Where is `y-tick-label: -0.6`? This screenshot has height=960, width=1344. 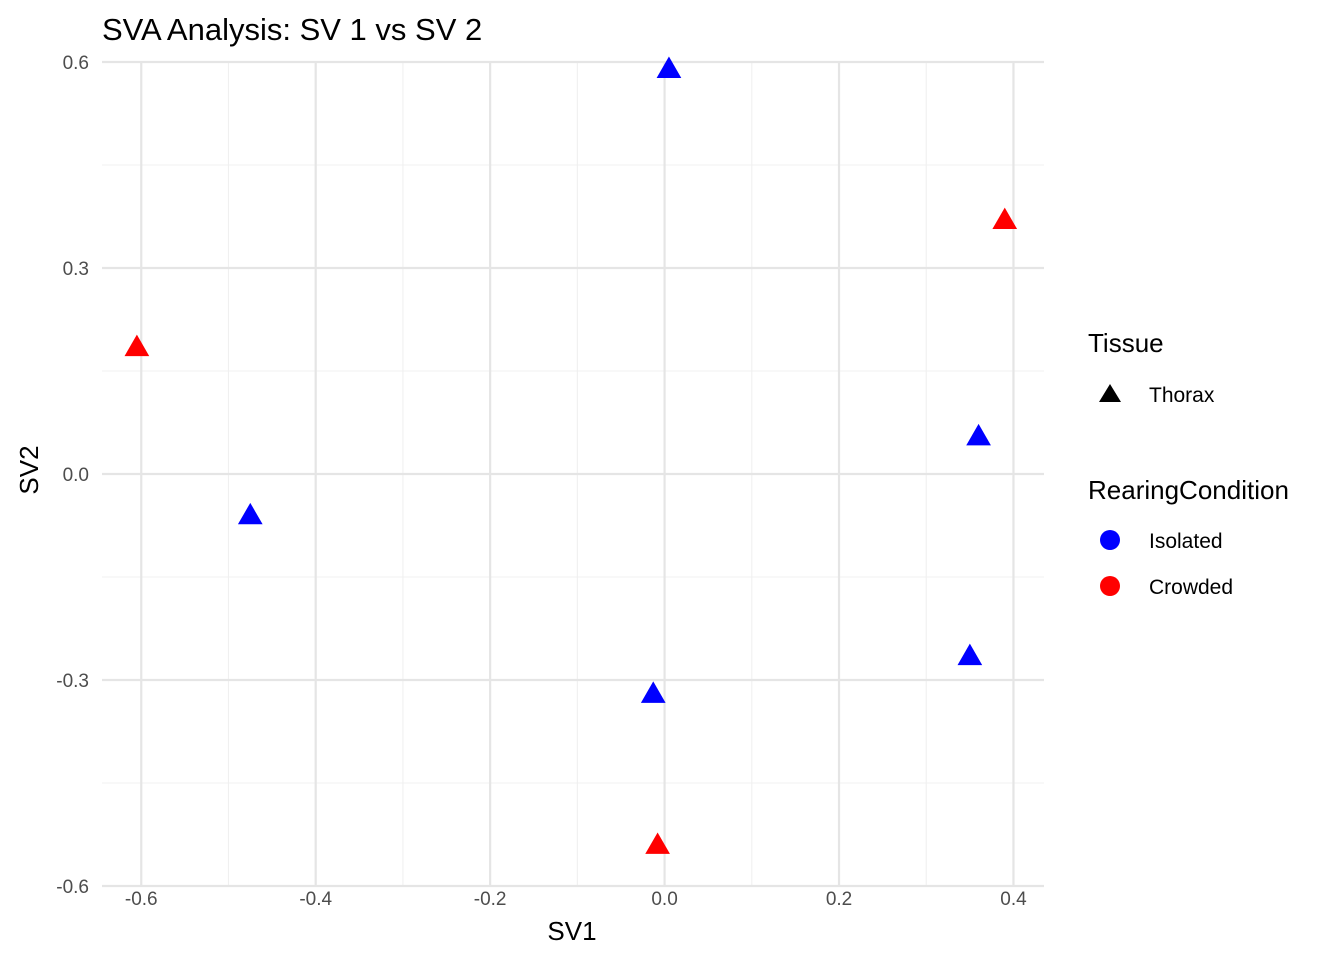
y-tick-label: -0.6 is located at coordinates (72, 887).